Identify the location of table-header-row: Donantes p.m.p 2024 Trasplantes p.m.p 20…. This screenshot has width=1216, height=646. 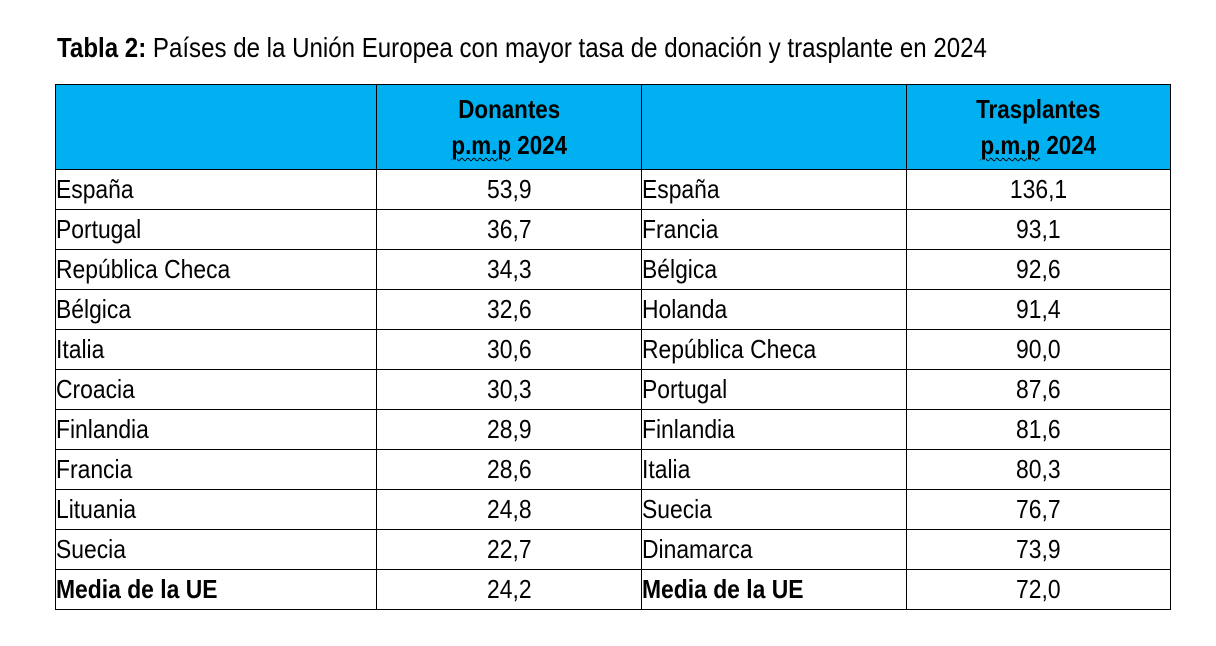
(613, 127).